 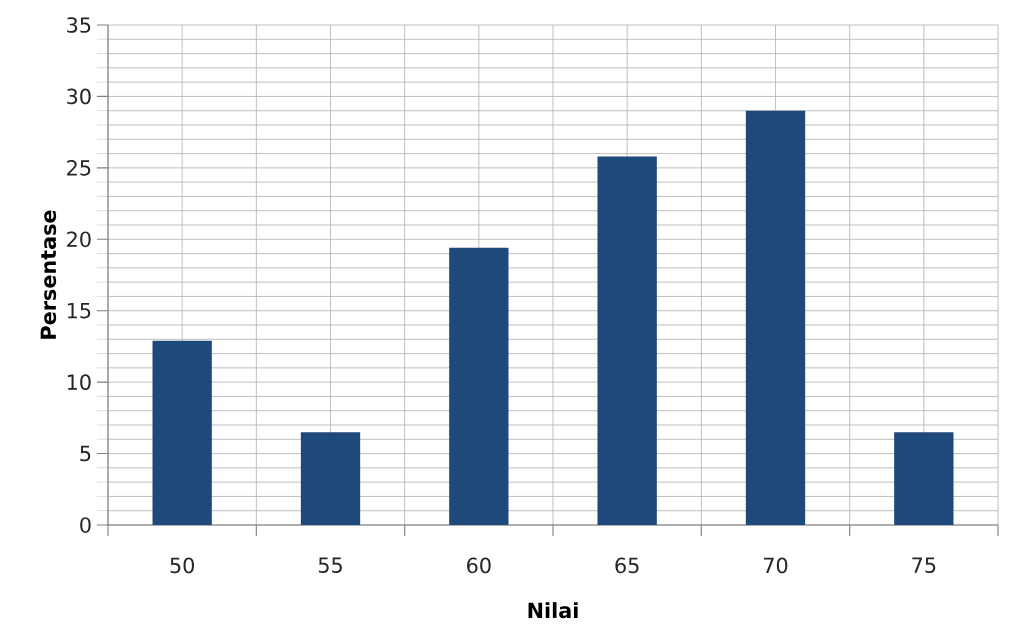 What do you see at coordinates (79, 96) in the screenshot?
I see `y-tick-label: 30` at bounding box center [79, 96].